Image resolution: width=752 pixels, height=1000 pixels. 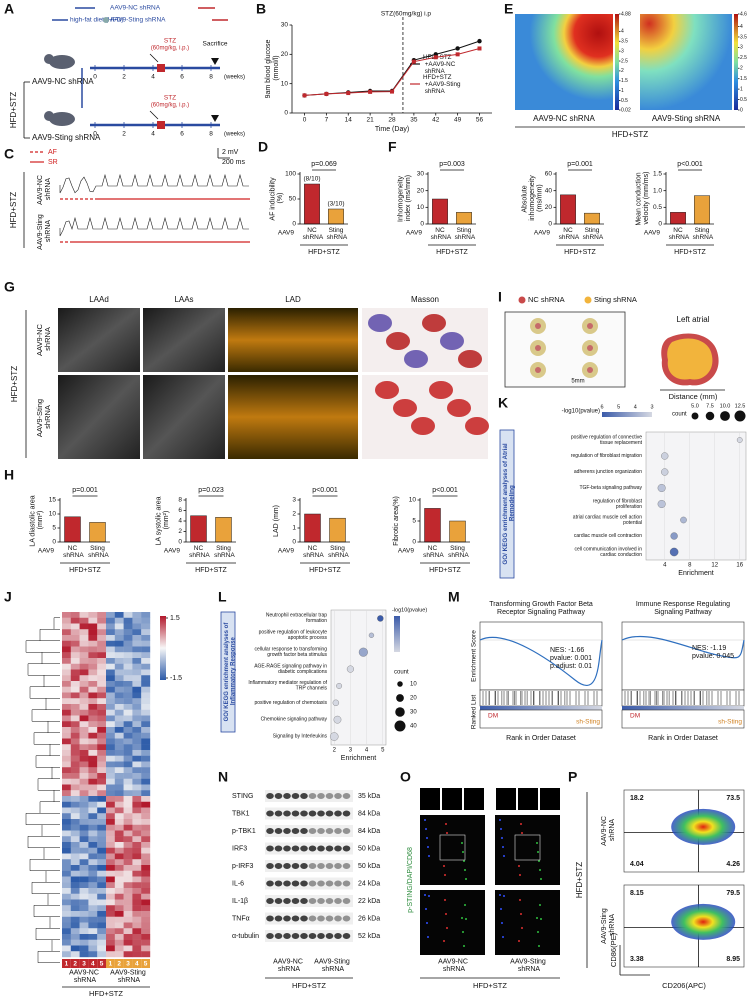 I want to click on stz-box, so click(x=161, y=68).